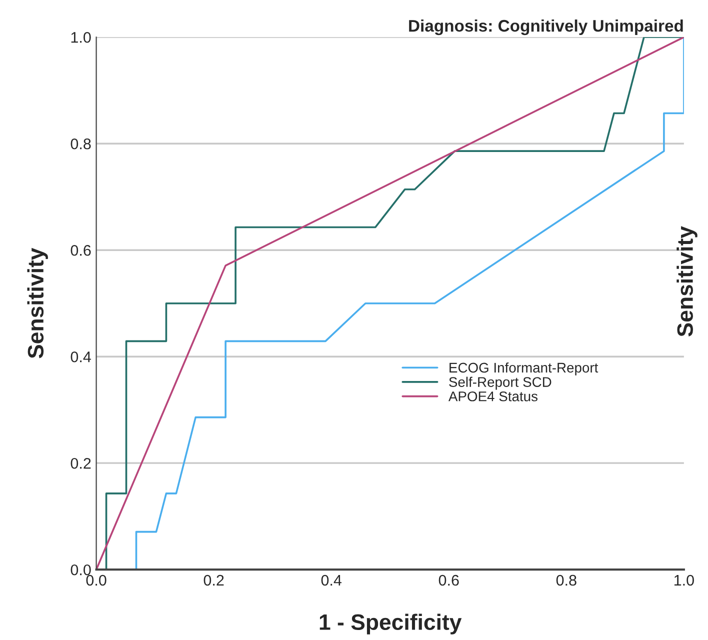  What do you see at coordinates (566, 580) in the screenshot?
I see `x-tick-label: 0.8` at bounding box center [566, 580].